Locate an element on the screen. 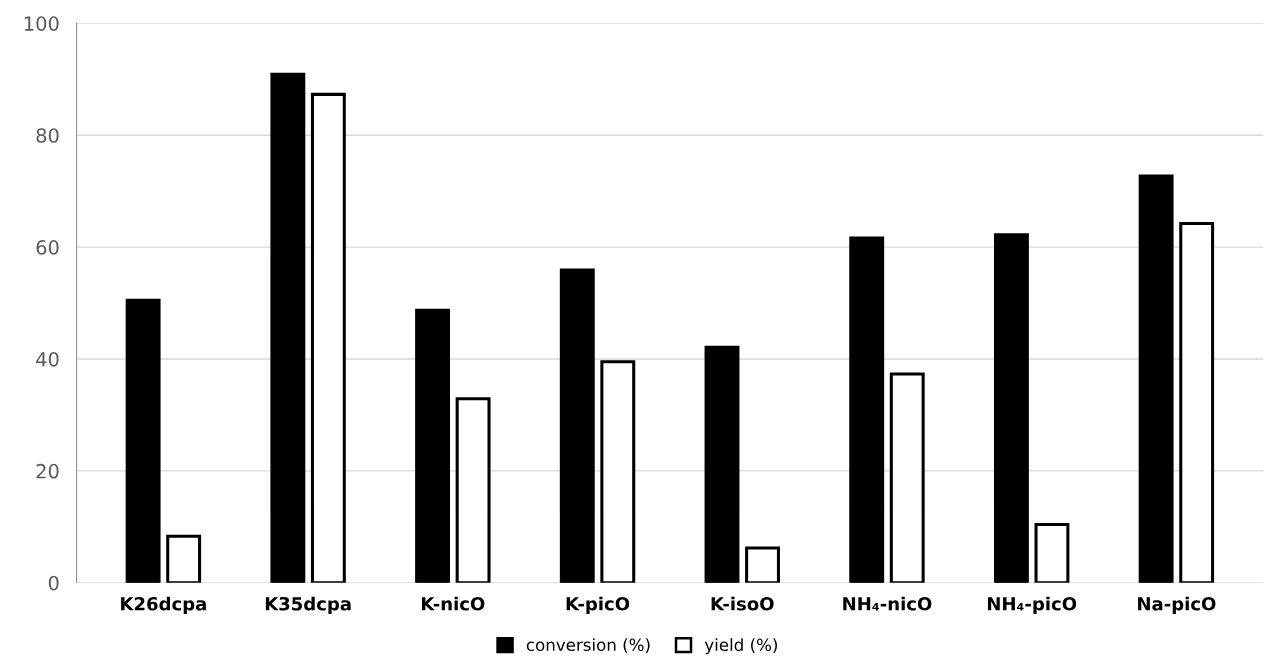 The width and height of the screenshot is (1276, 666). y-tick-label: 40 is located at coordinates (47, 359).